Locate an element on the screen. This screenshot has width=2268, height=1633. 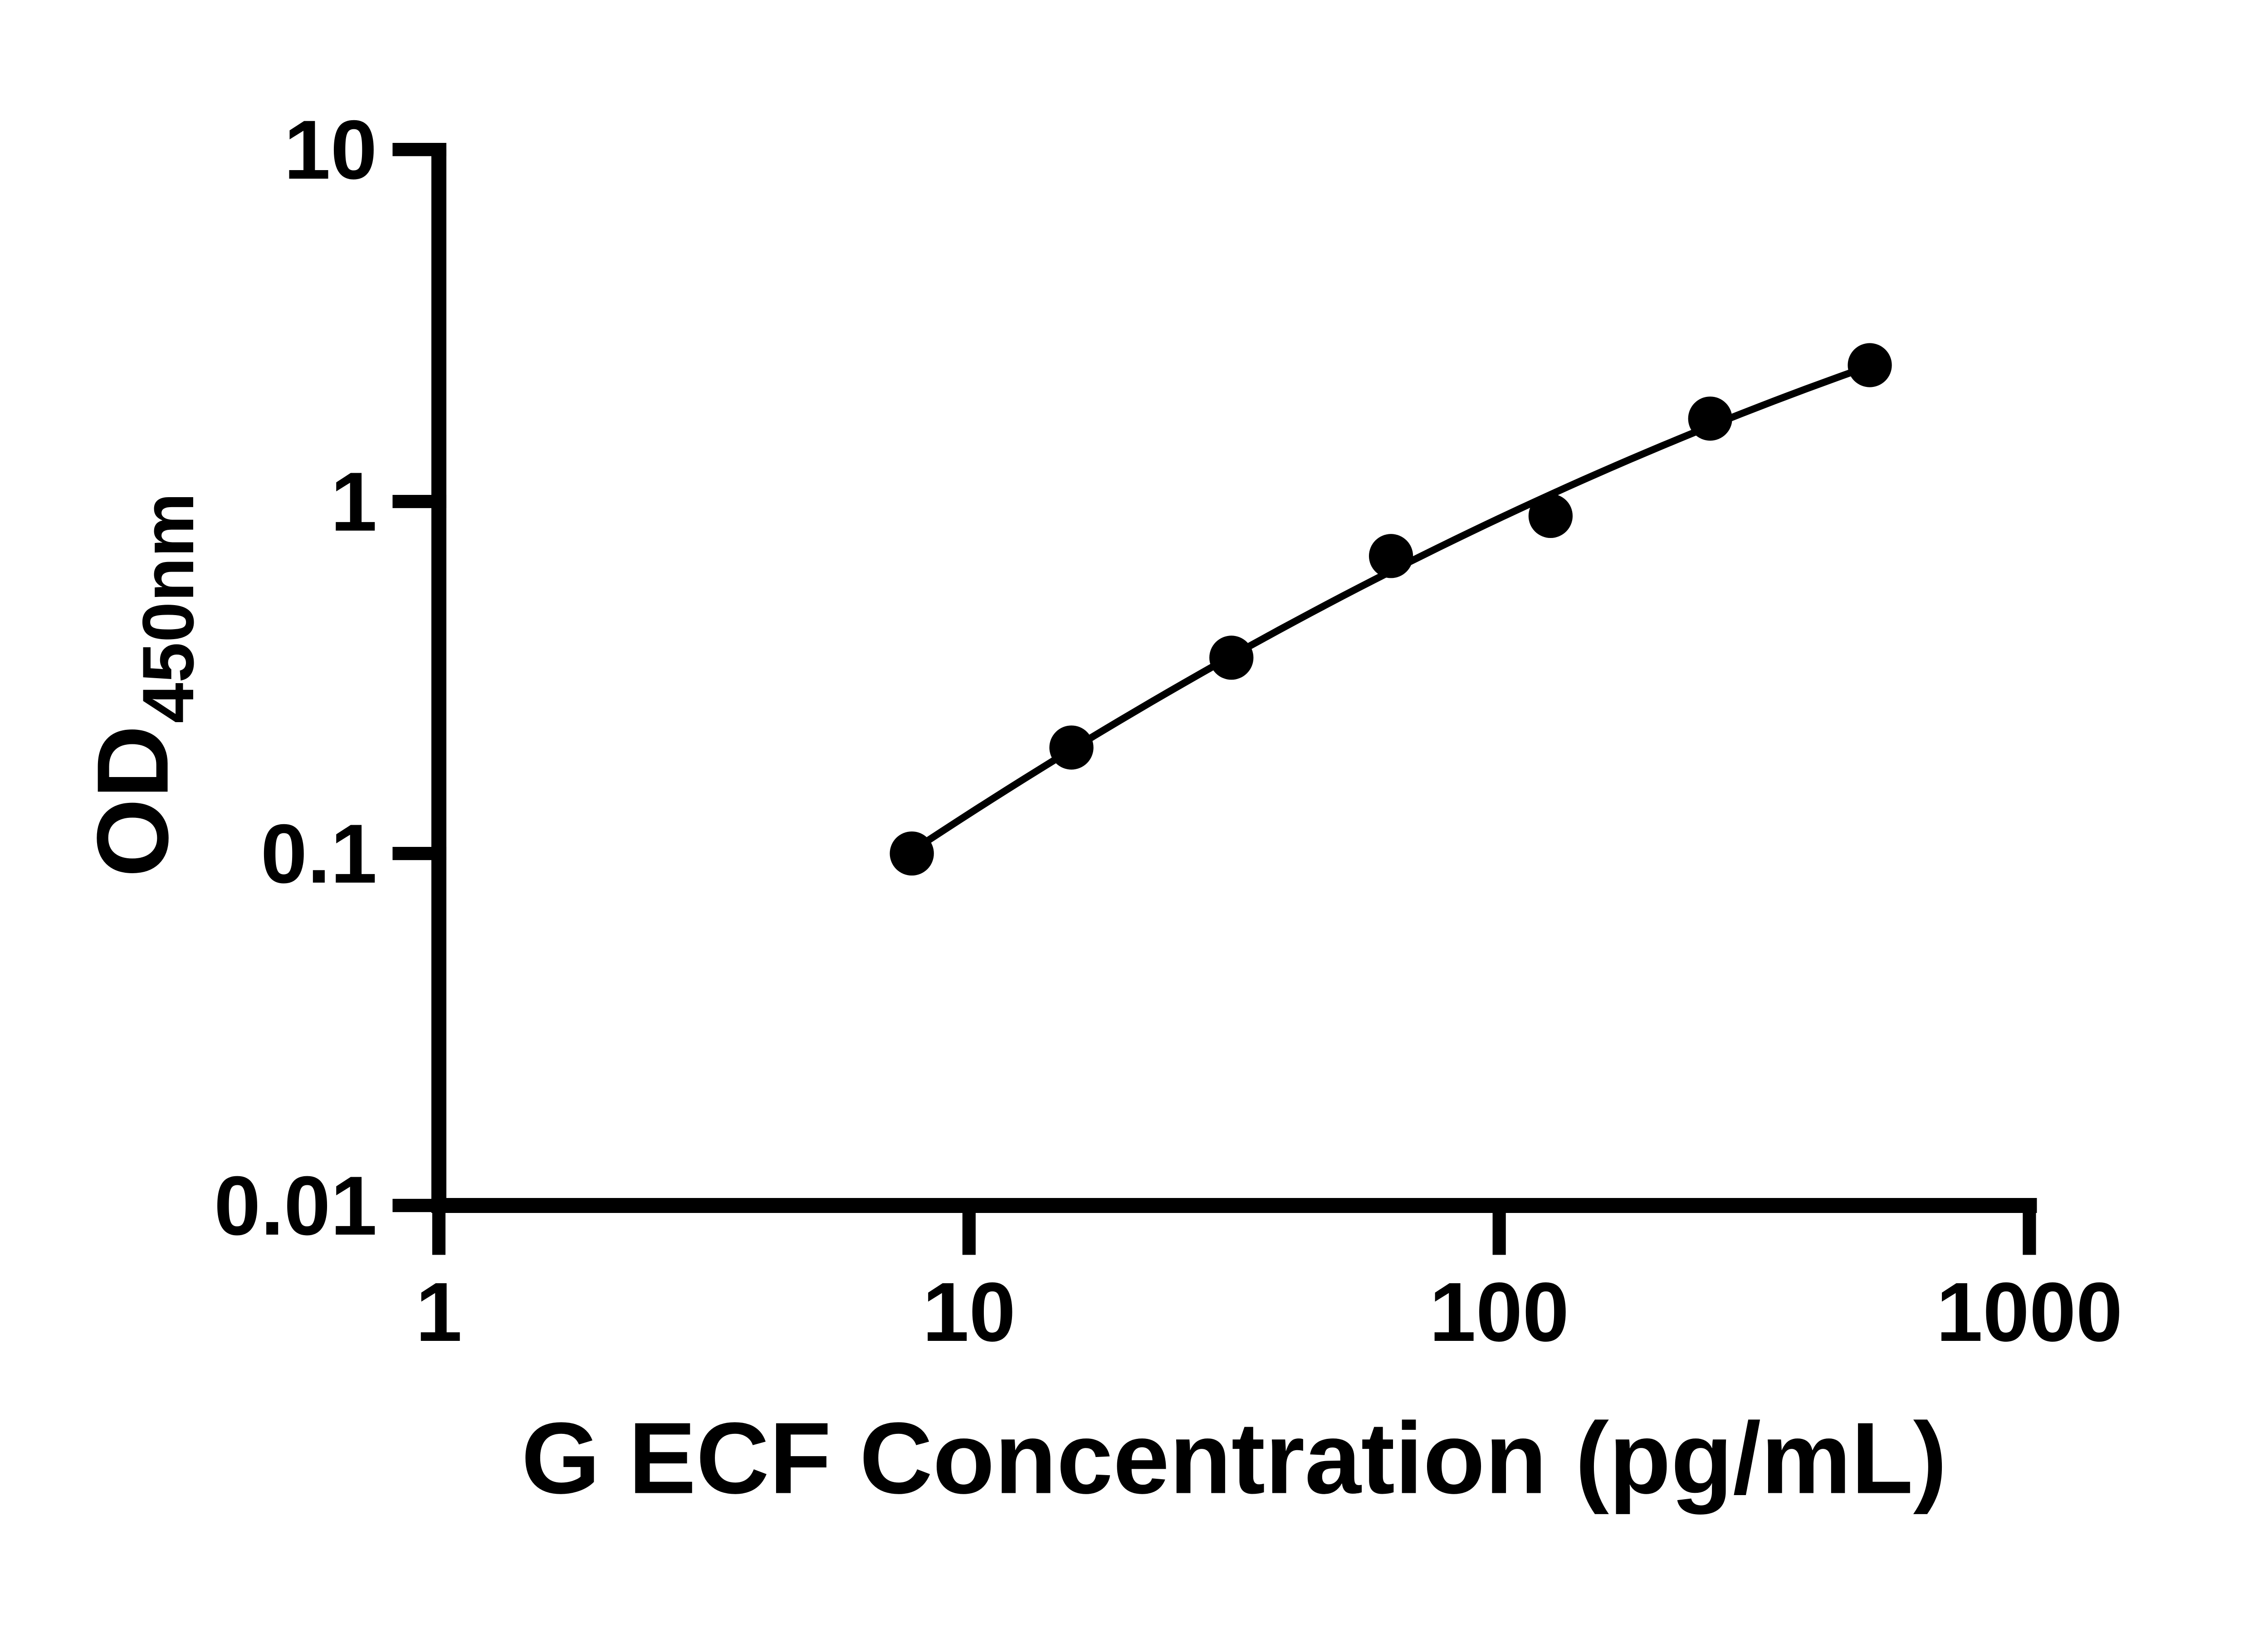
x-axis-title: G ECF Concentration (pg/mL) is located at coordinates (1234, 1458).